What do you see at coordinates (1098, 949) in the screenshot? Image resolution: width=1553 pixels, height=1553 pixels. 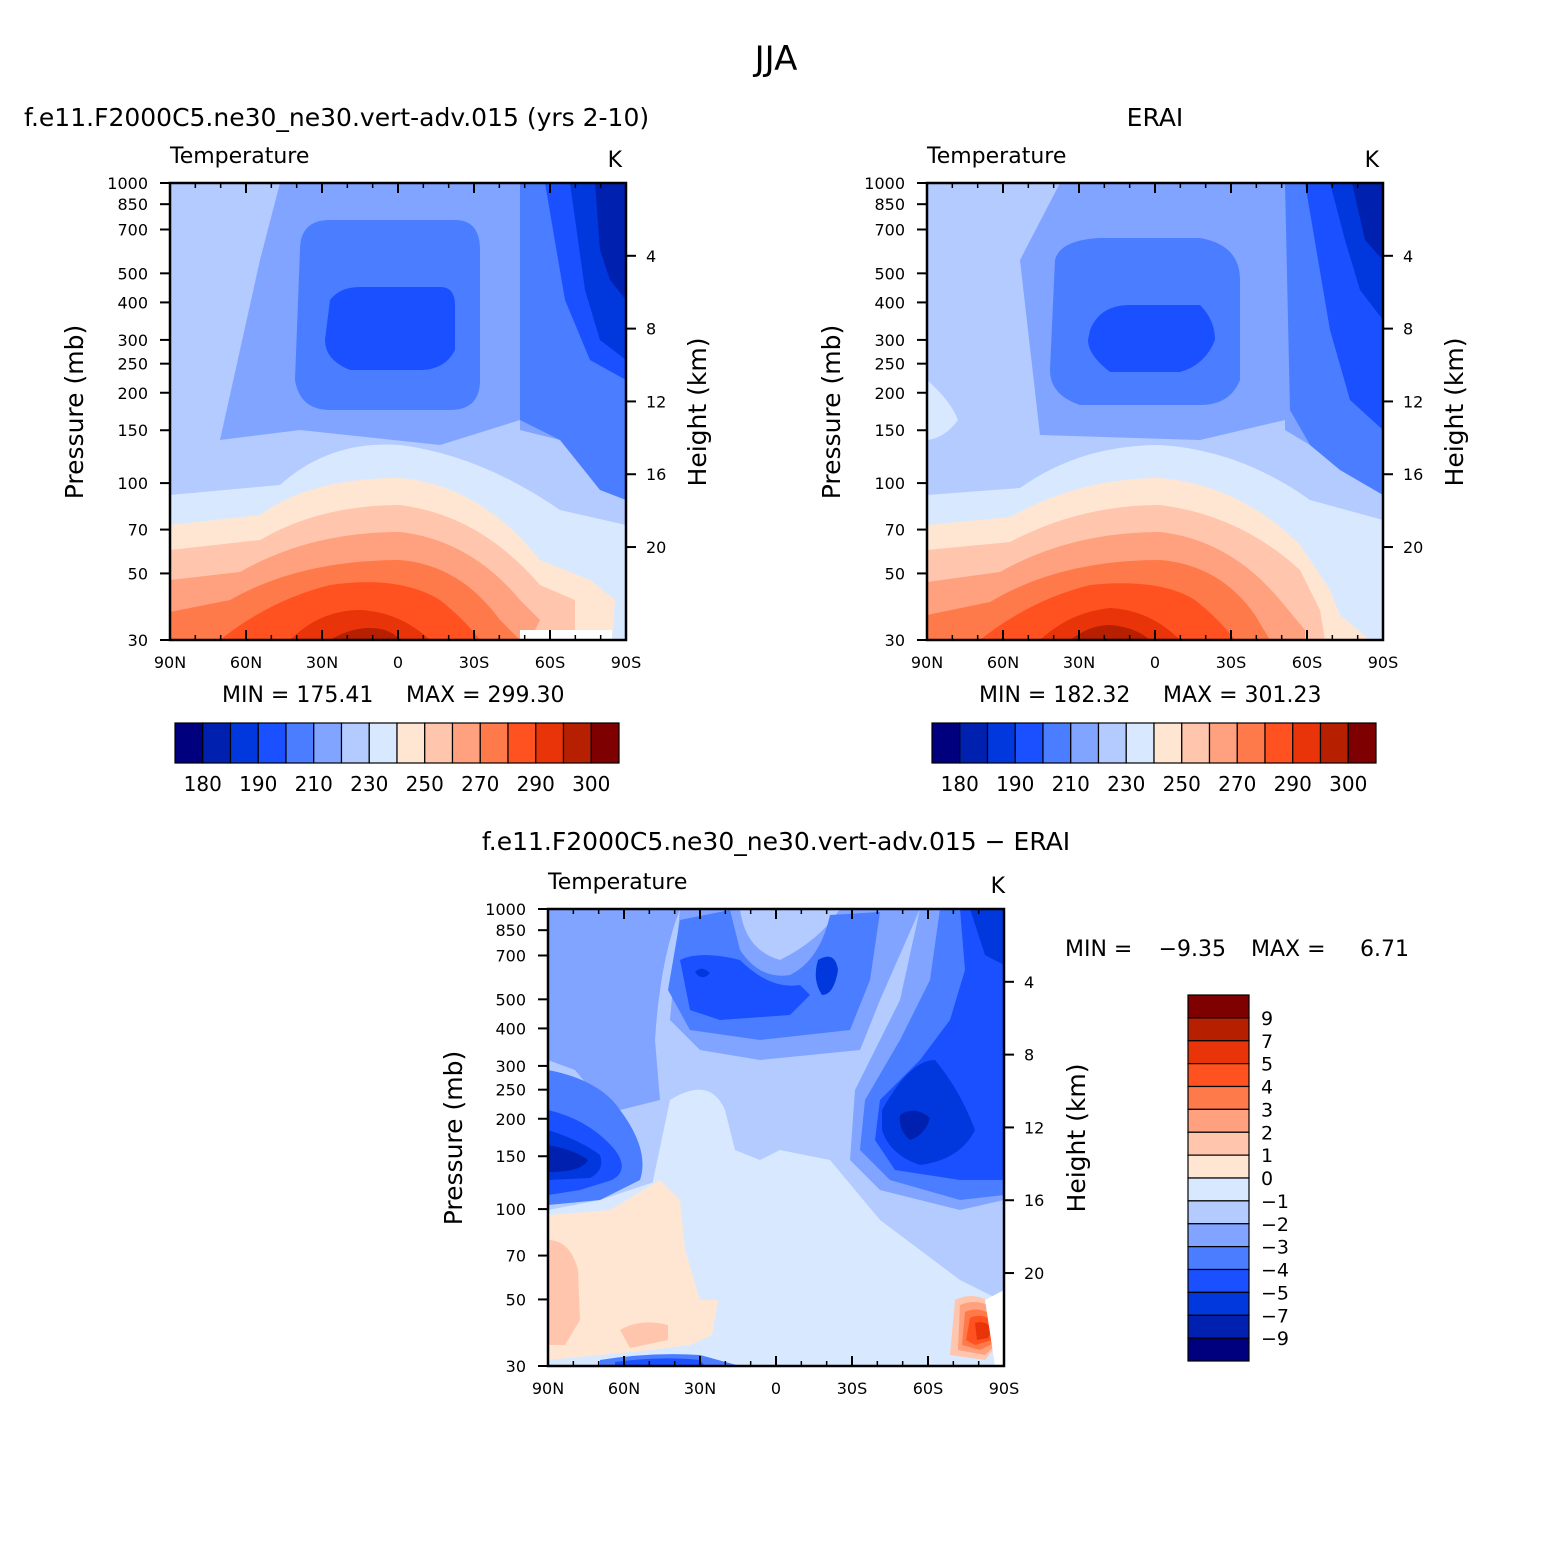 I see `panel-diff-min-label: MIN =` at bounding box center [1098, 949].